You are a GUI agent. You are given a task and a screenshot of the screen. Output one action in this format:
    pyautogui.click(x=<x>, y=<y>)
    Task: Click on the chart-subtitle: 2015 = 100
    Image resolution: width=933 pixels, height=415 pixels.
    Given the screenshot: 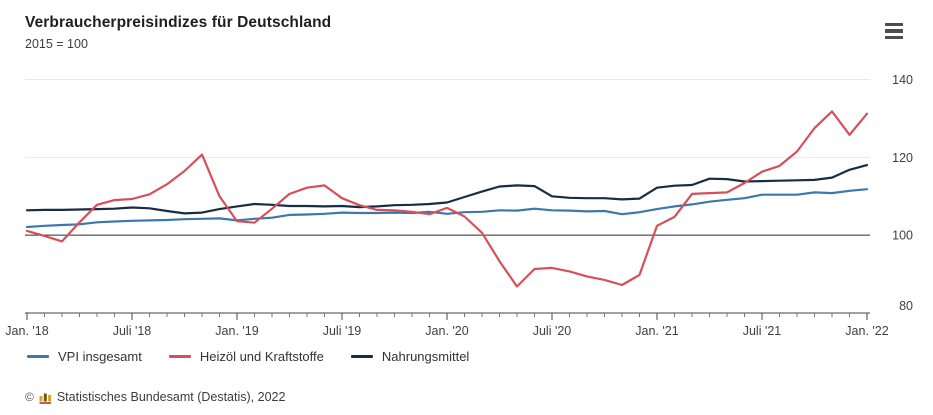 What is the action you would take?
    pyautogui.click(x=56, y=44)
    